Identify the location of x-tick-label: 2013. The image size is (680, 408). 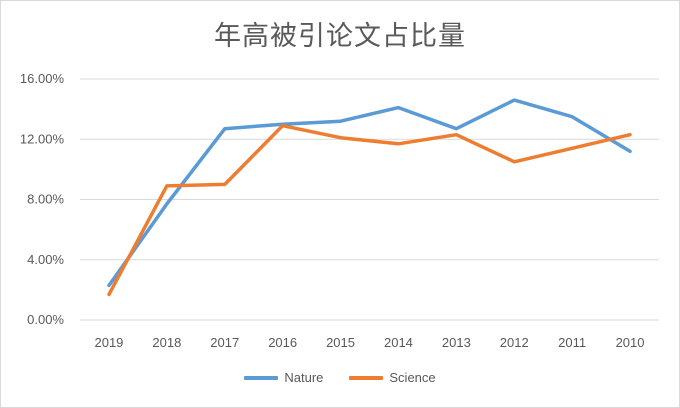
(456, 342).